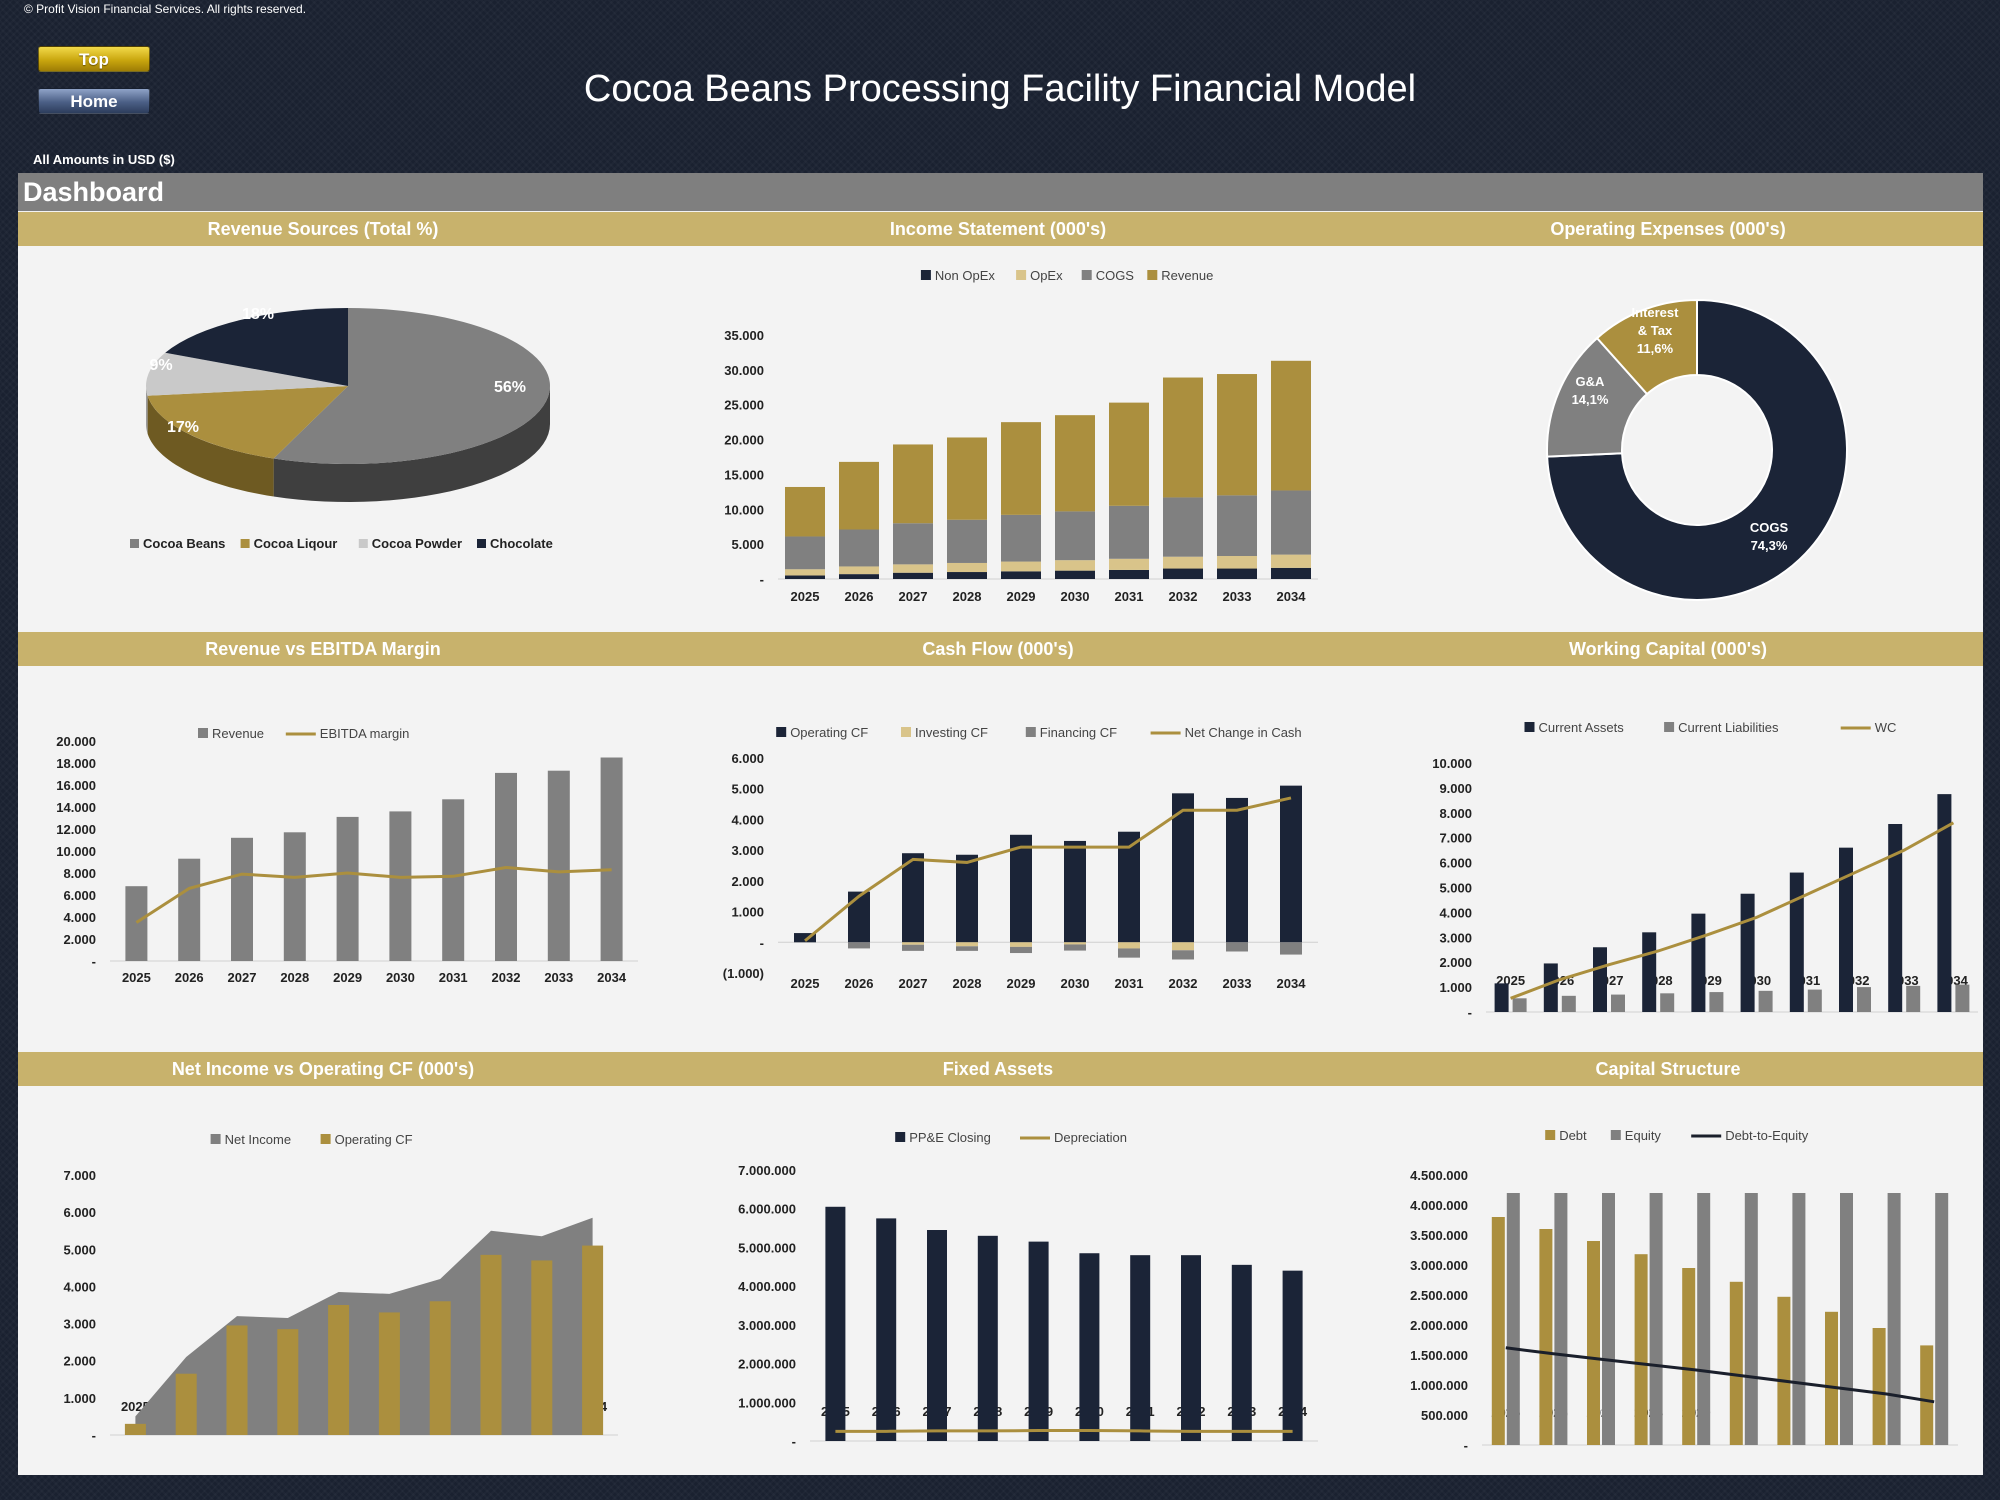  Describe the element at coordinates (744, 474) in the screenshot. I see `y-tick-label: 15.000` at that location.